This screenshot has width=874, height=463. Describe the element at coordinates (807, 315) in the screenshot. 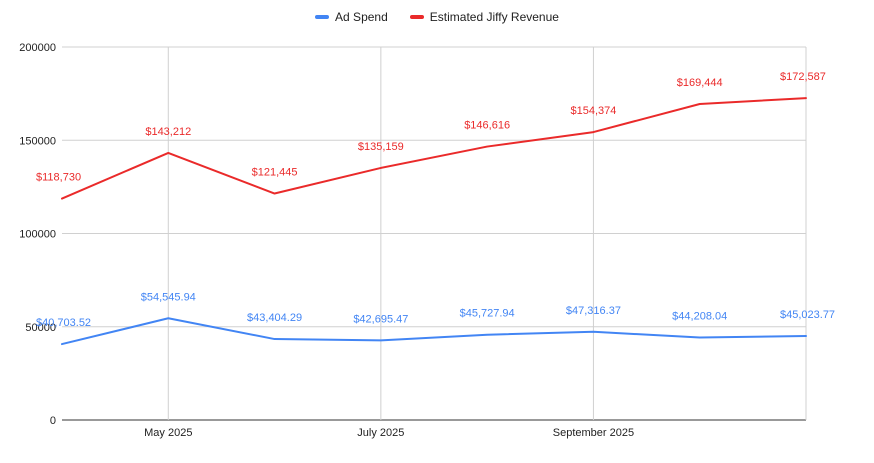

I see `data-label: $45,023.77` at that location.